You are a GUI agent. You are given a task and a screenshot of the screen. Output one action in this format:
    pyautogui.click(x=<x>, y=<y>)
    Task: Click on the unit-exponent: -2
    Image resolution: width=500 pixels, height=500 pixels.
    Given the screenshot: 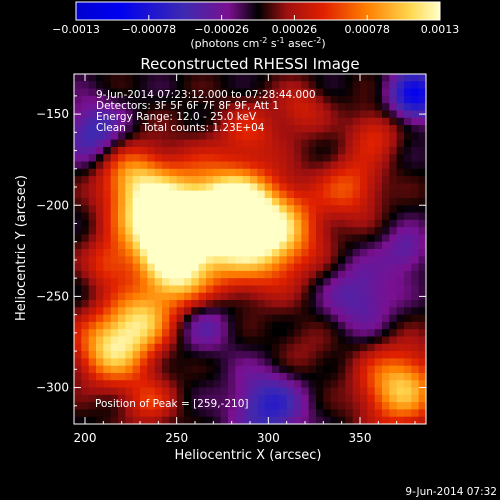 What is the action you would take?
    pyautogui.click(x=263, y=40)
    